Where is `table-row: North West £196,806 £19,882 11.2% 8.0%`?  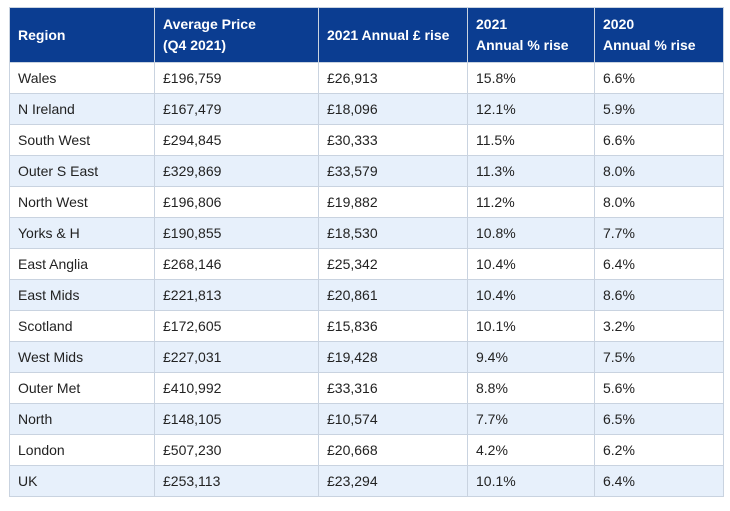 table-row: North West £196,806 £19,882 11.2% 8.0% is located at coordinates (366, 202).